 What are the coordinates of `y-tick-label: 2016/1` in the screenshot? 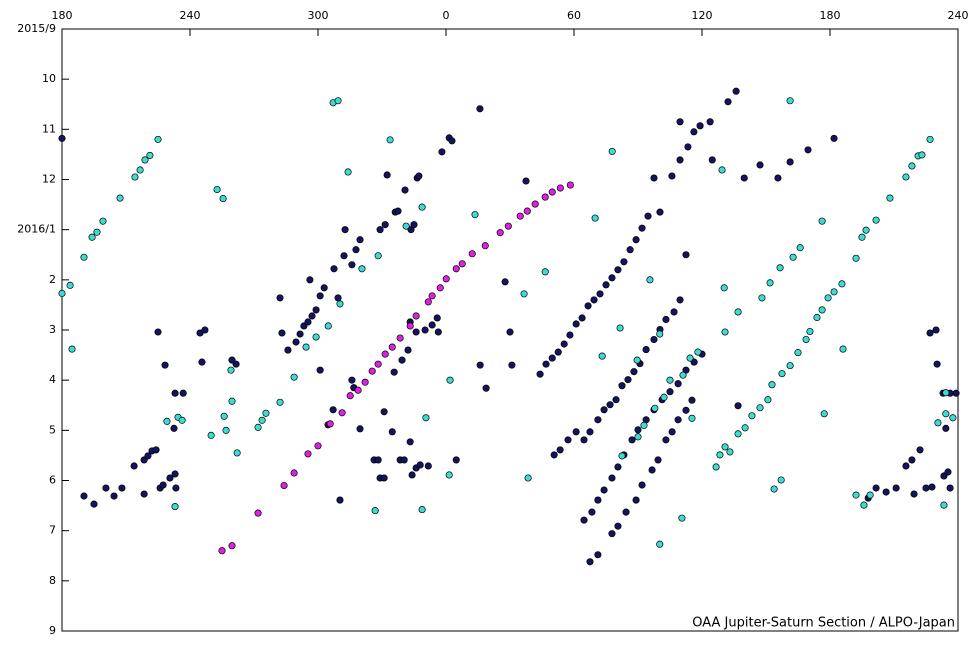 It's located at (36, 229).